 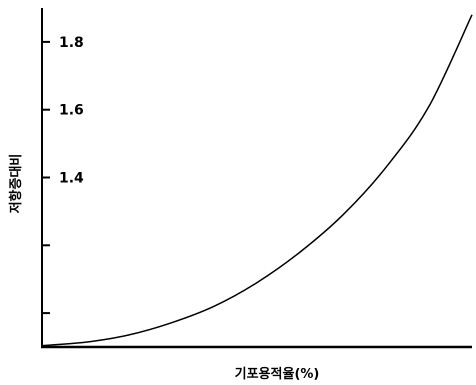 I want to click on y-tick-label: 1.6, so click(x=71, y=111).